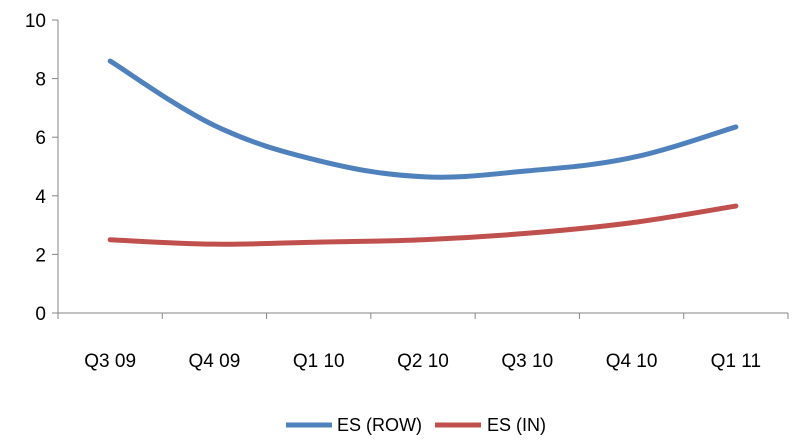 Image resolution: width=796 pixels, height=440 pixels. I want to click on x-tick-label: Q3 10, so click(527, 361).